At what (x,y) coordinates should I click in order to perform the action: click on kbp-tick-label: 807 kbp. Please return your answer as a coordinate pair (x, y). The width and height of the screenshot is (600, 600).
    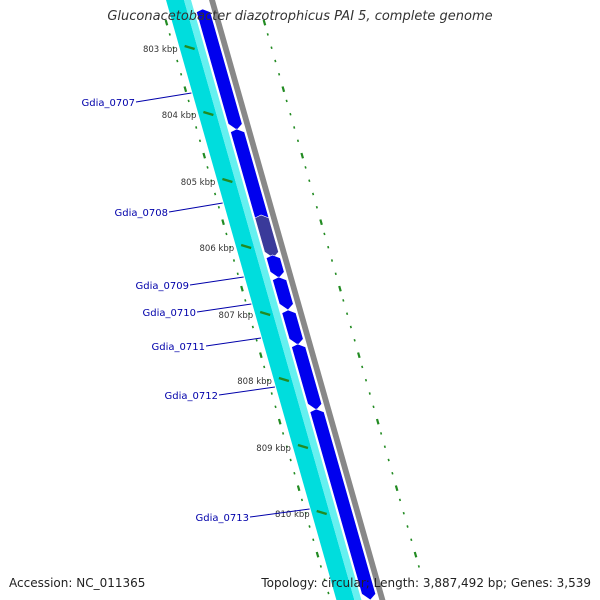
    Looking at the image, I should click on (236, 316).